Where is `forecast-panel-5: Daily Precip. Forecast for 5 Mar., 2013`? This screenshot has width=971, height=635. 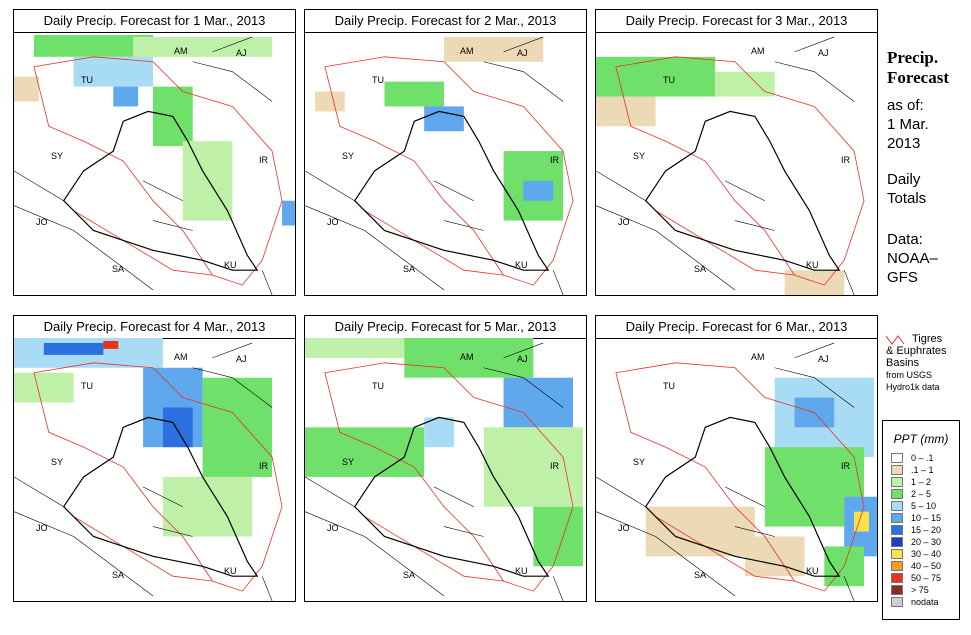 forecast-panel-5: Daily Precip. Forecast for 5 Mar., 2013 is located at coordinates (445, 458).